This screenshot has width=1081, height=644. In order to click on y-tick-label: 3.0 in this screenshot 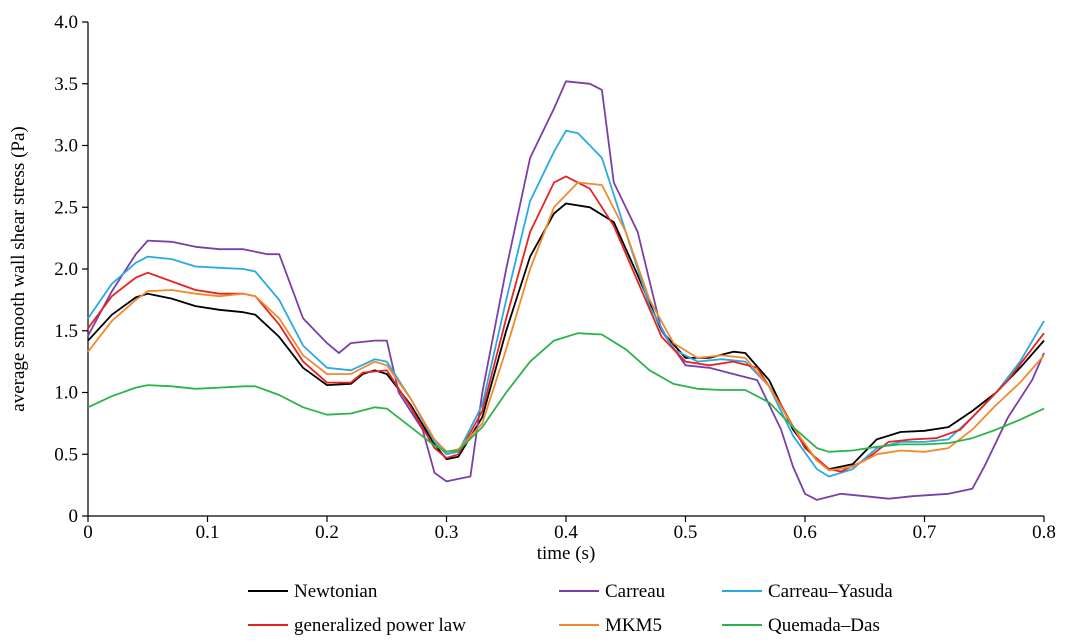, I will do `click(66, 146)`.